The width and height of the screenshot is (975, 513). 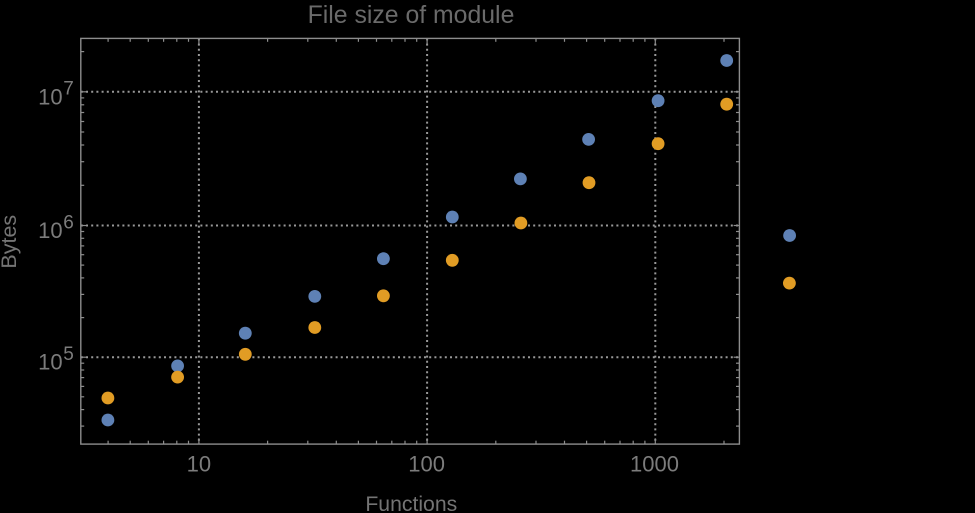 What do you see at coordinates (426, 464) in the screenshot?
I see `svg-text: 100` at bounding box center [426, 464].